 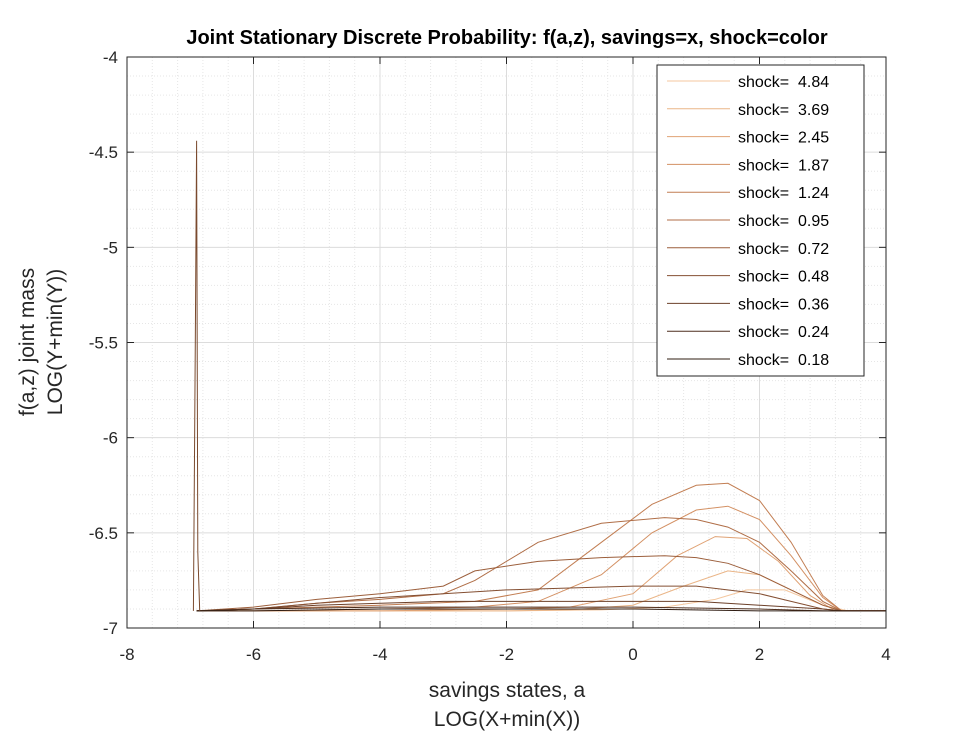 I want to click on x-axis-label-line2: LOG(X+min(X)), so click(x=507, y=719).